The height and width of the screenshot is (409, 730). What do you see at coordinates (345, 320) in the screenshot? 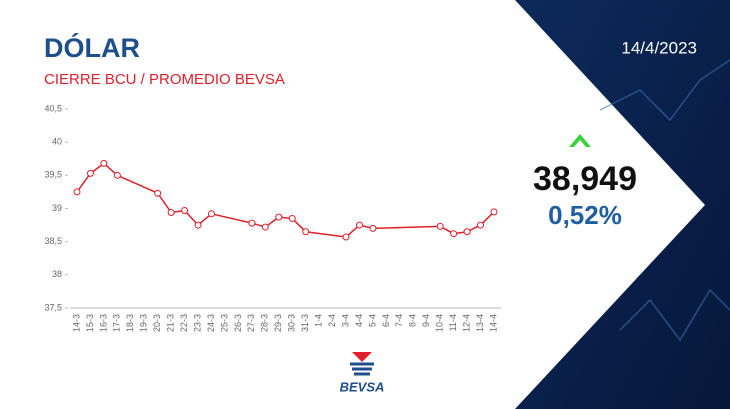
I see `x-tick-label: 3-4` at bounding box center [345, 320].